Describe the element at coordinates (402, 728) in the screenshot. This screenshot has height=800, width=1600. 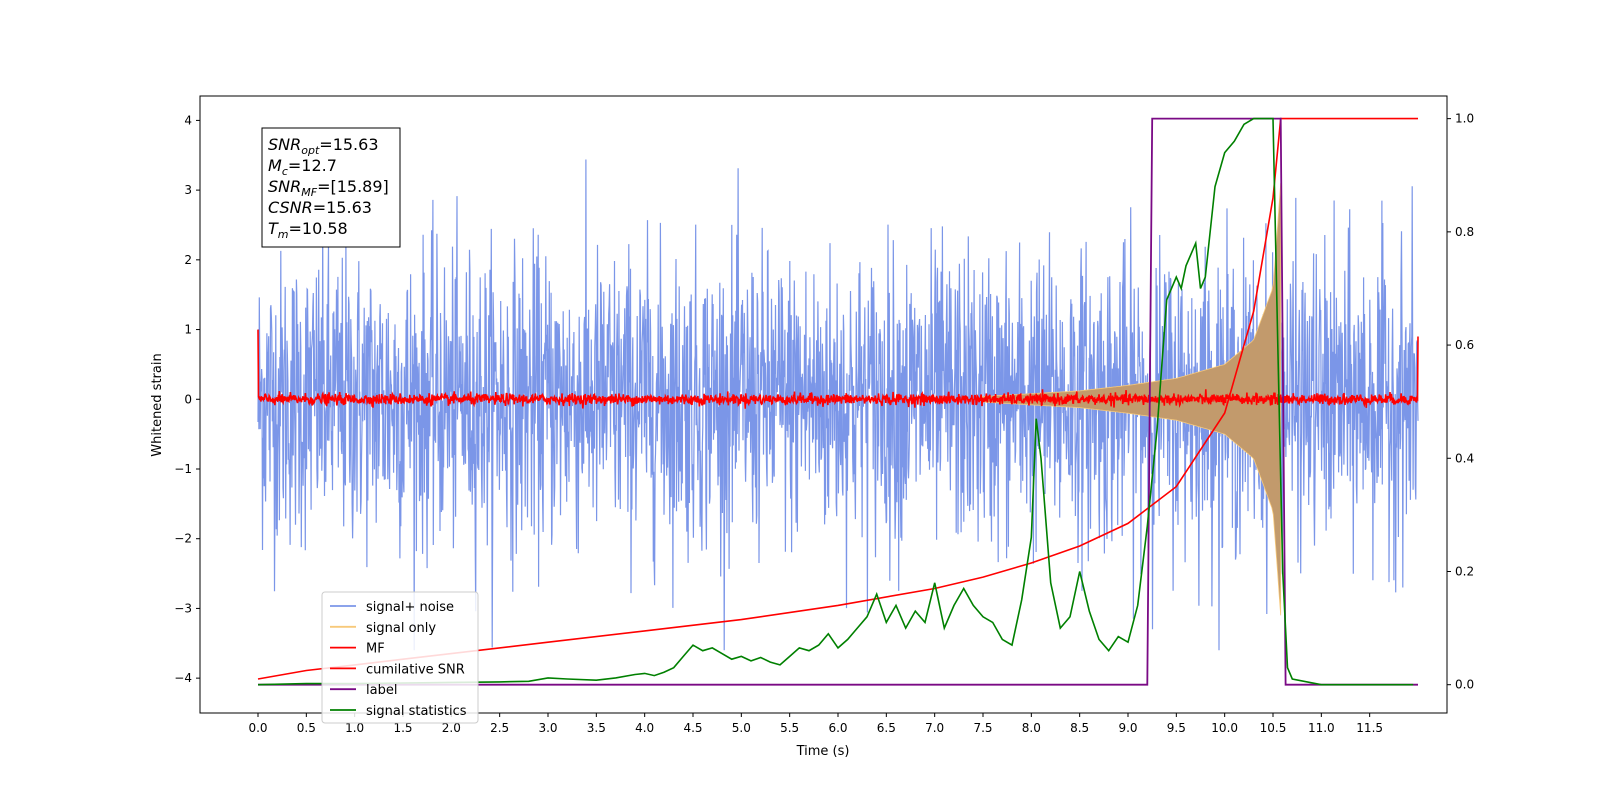
I see `x-tick-label: 1.5` at that location.